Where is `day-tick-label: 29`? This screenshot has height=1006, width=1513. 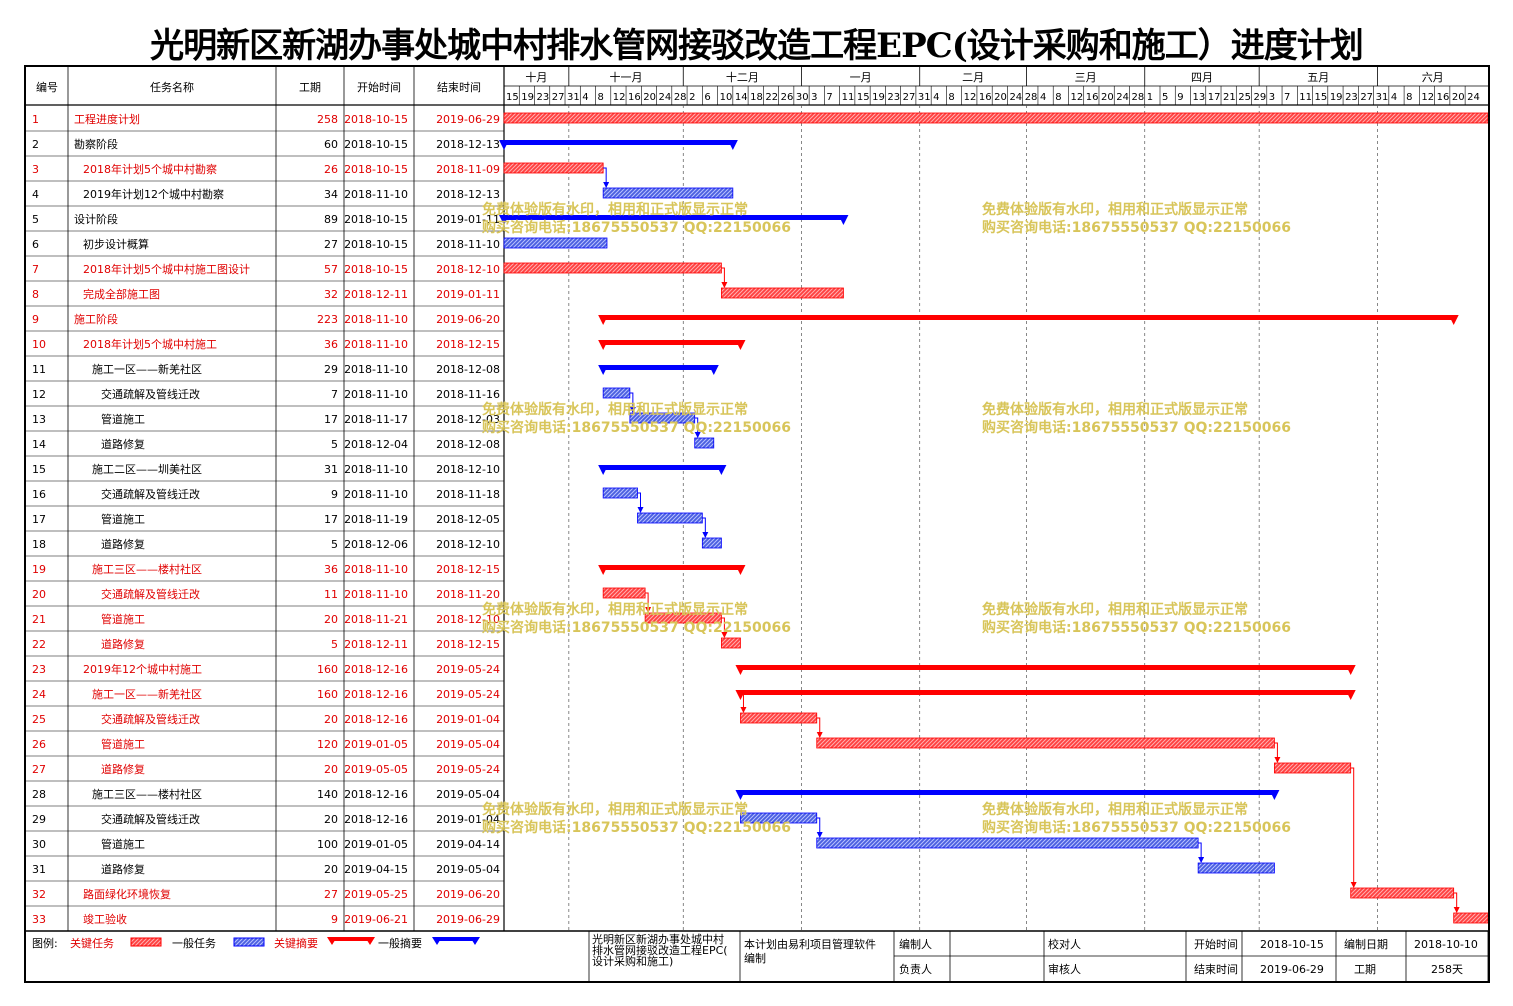
day-tick-label: 29 is located at coordinates (1260, 97).